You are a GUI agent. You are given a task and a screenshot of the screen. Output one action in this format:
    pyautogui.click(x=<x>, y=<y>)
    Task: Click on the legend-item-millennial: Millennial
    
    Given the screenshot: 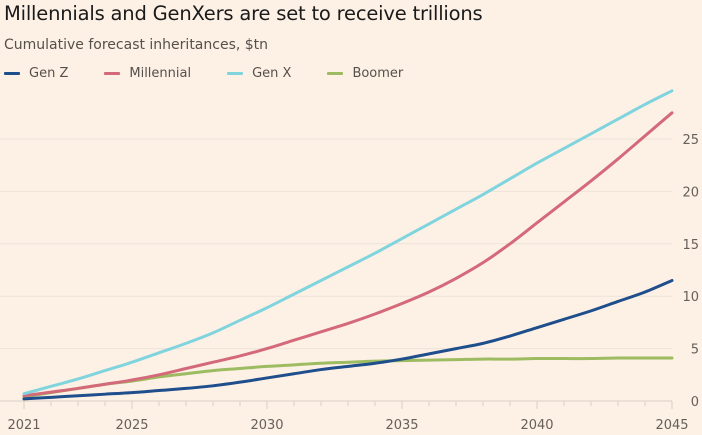 What is the action you would take?
    pyautogui.click(x=147, y=73)
    